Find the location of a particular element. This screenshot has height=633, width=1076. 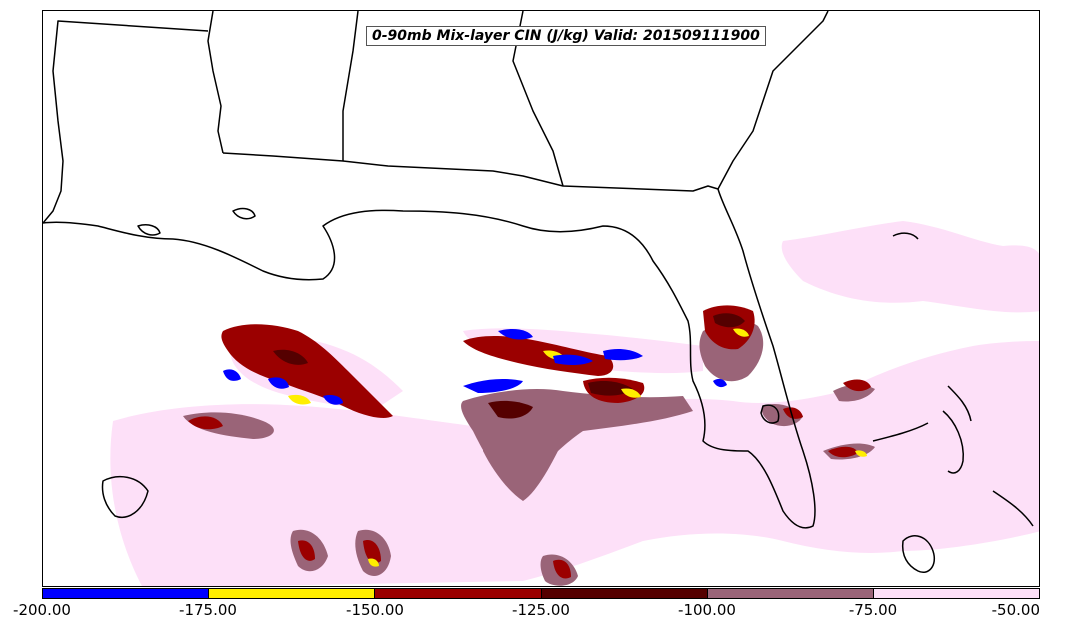

colorbar-tick: -75.00 is located at coordinates (873, 610).